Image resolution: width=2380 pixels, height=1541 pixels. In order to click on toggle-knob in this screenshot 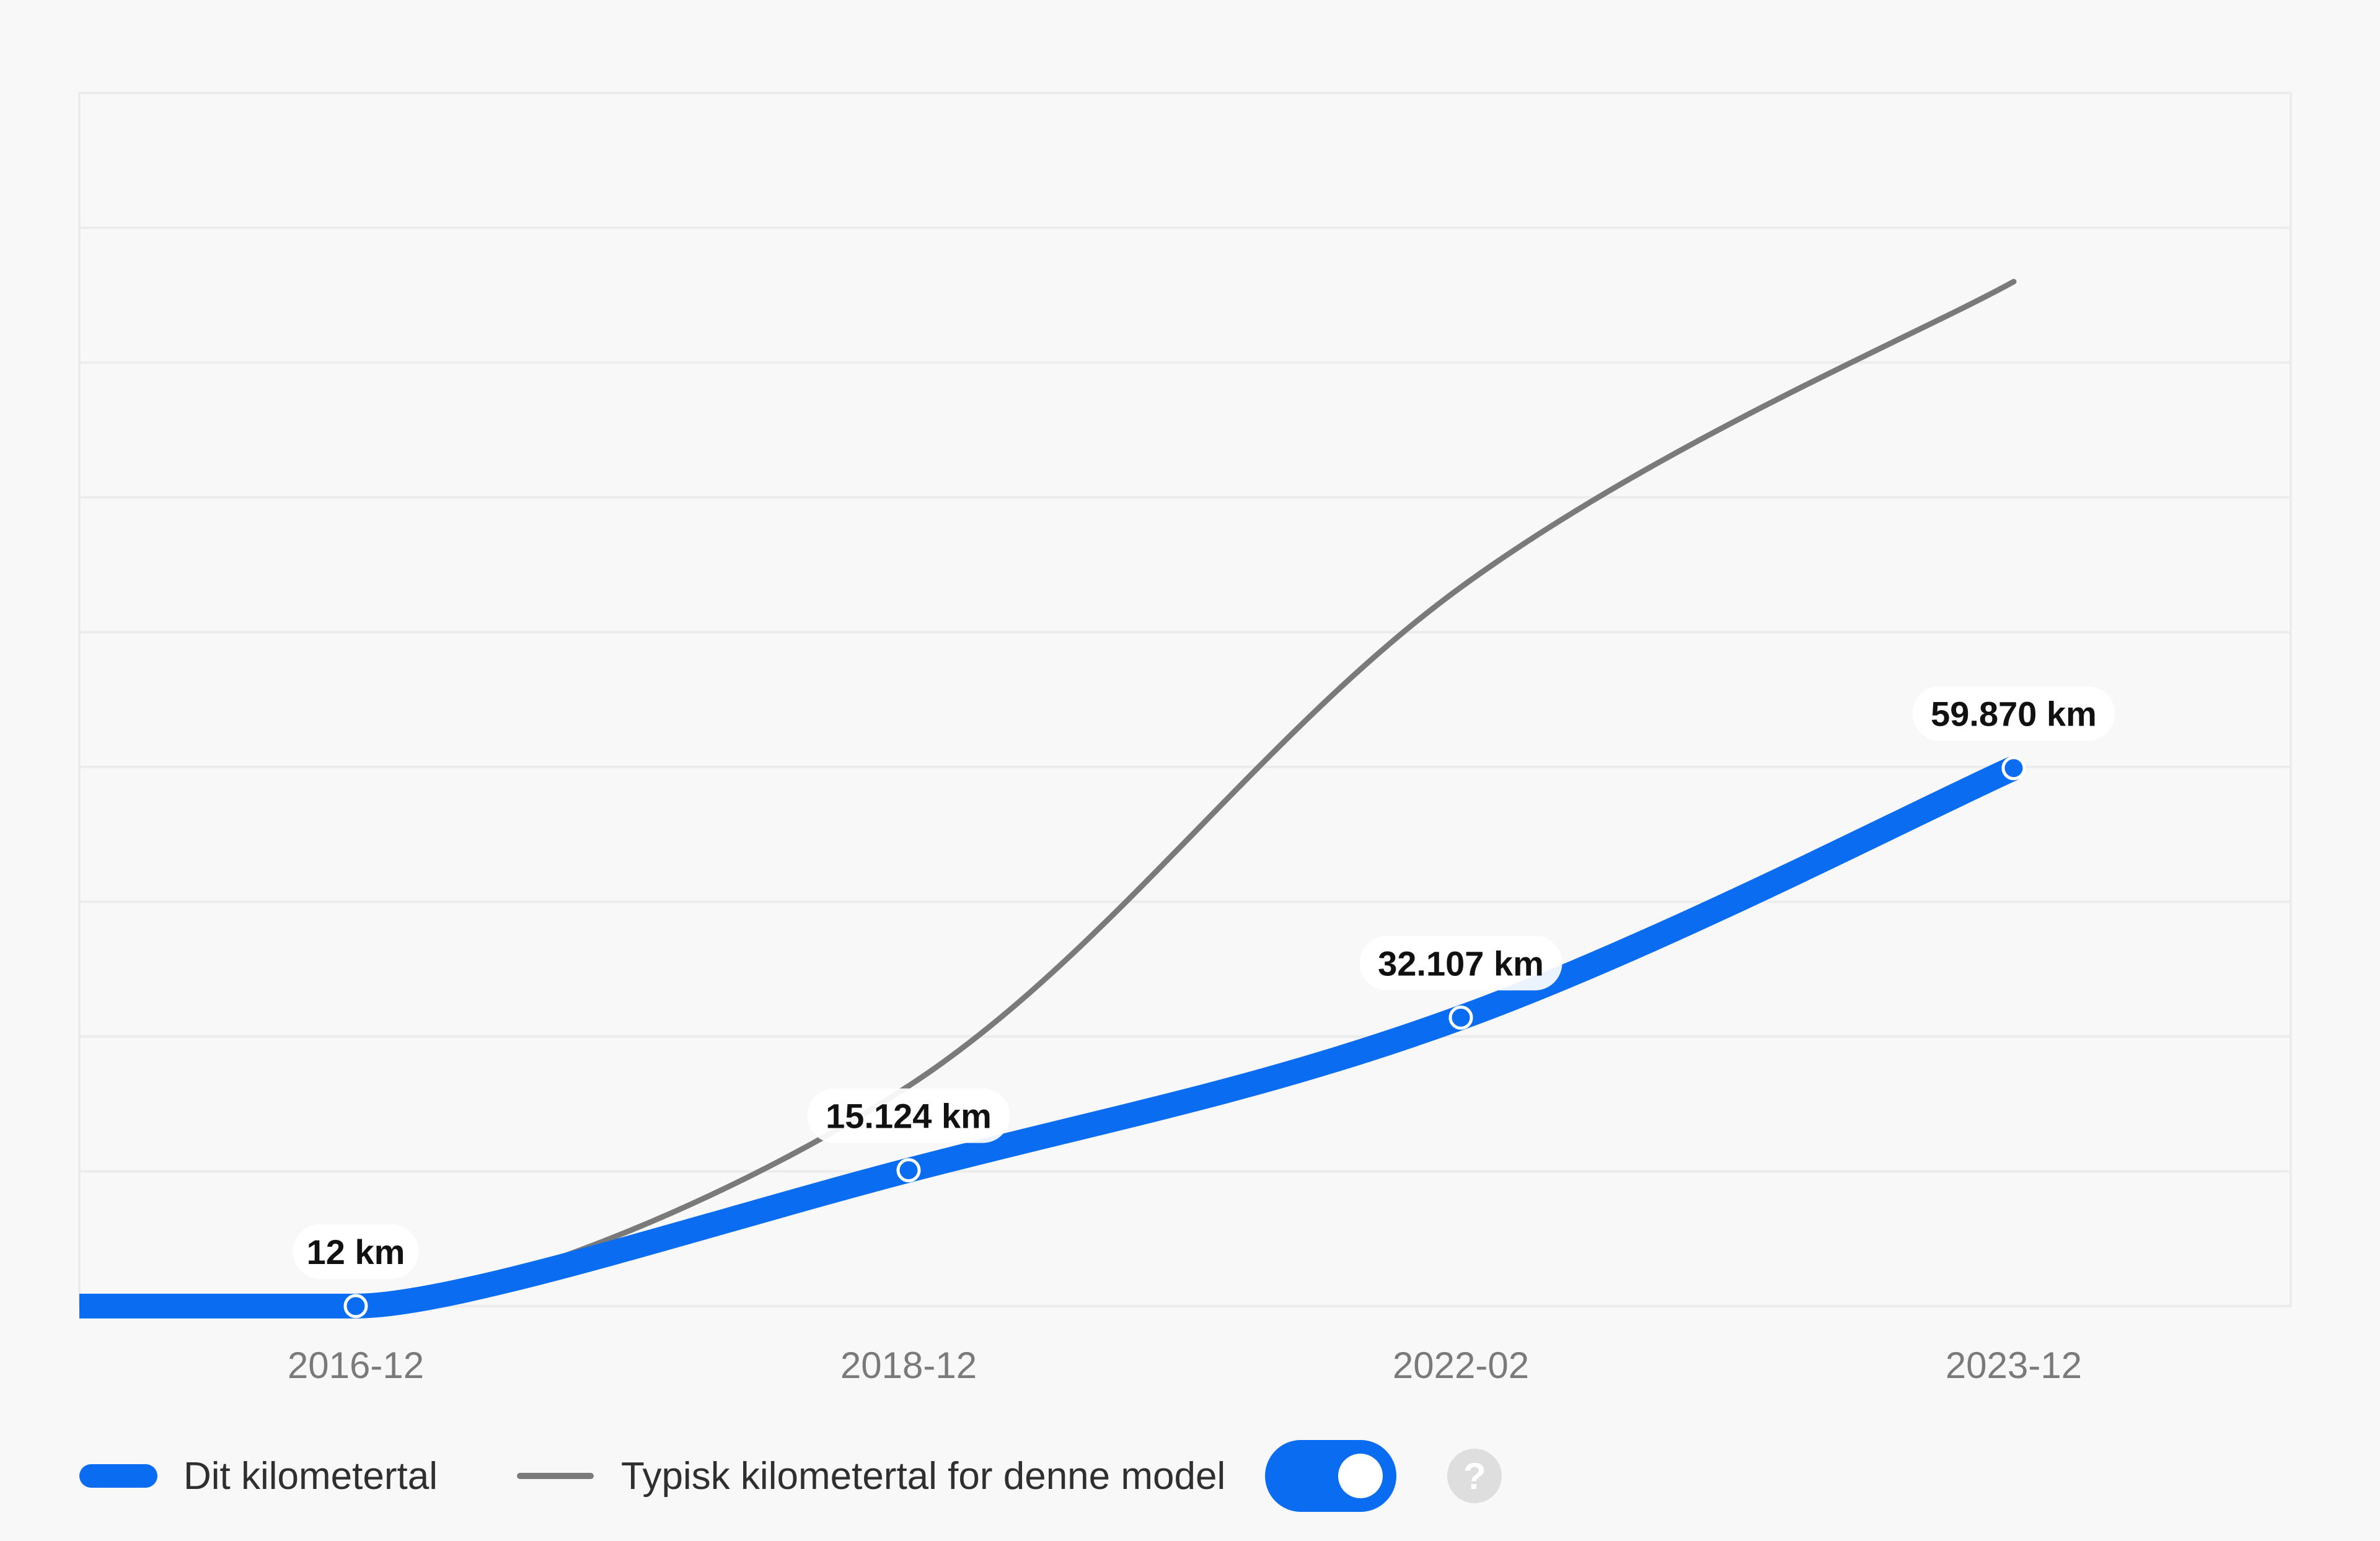, I will do `click(1360, 1476)`.